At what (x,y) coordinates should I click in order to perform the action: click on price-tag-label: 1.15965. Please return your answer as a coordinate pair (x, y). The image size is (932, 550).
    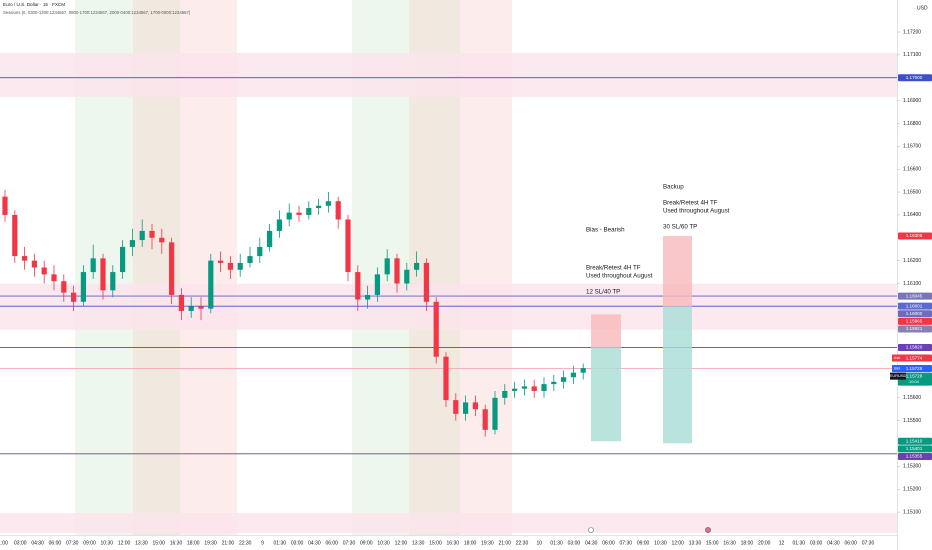
    Looking at the image, I should click on (914, 321).